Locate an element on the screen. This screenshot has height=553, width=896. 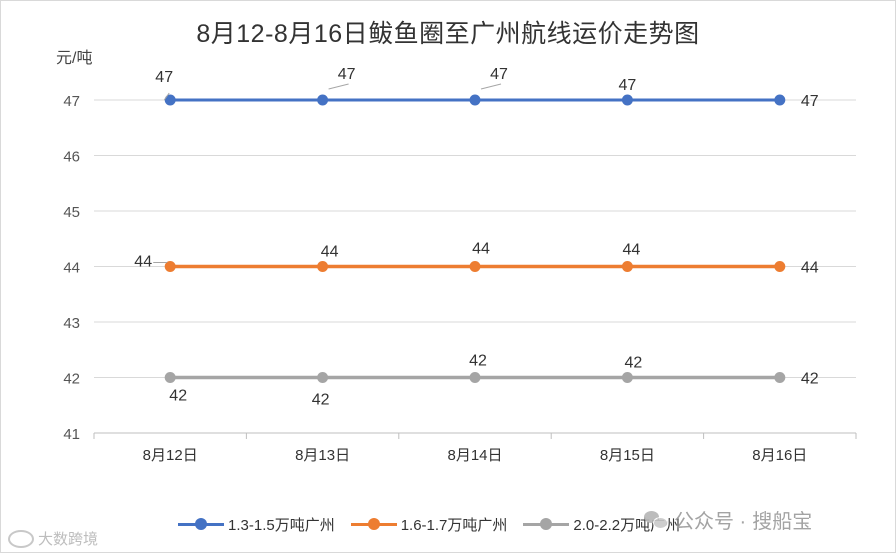
y-tick-label: 43 is located at coordinates (71, 323).